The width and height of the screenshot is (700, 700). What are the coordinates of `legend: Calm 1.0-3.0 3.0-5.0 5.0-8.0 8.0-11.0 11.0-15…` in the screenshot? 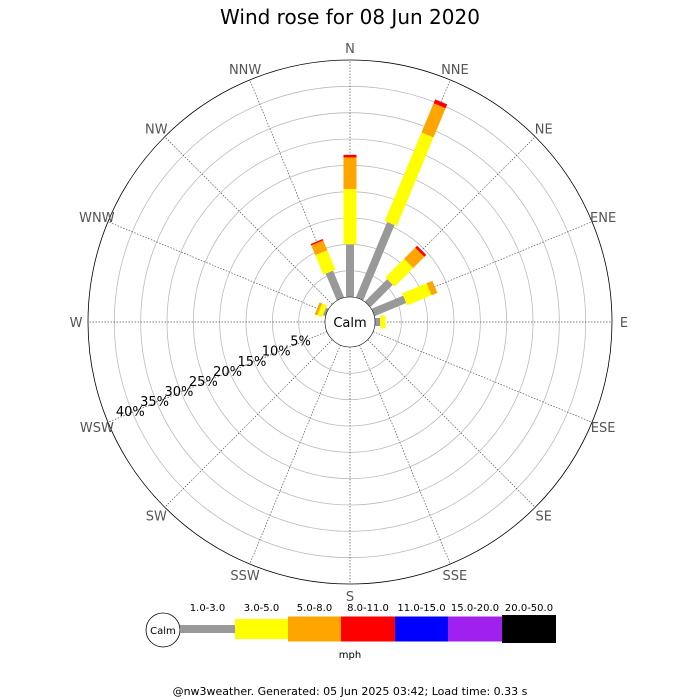 It's located at (350, 632).